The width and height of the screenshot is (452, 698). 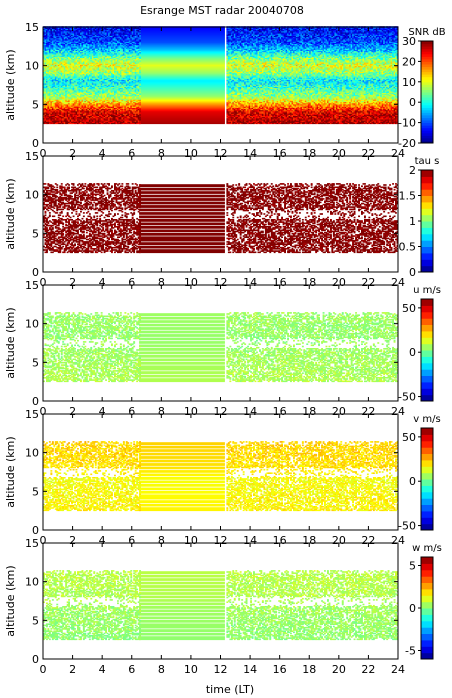 I want to click on x-axis-label: time (LT), so click(x=230, y=689).